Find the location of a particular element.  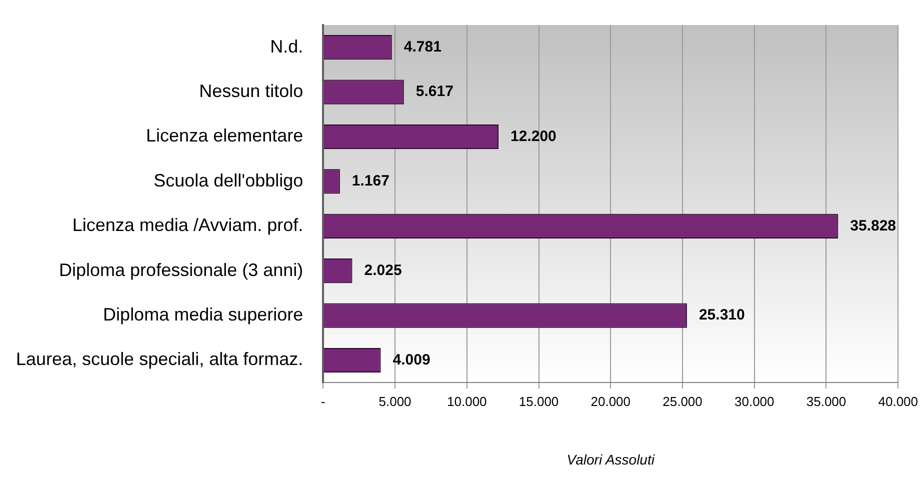

x-tick-label: 30.000 is located at coordinates (754, 401).